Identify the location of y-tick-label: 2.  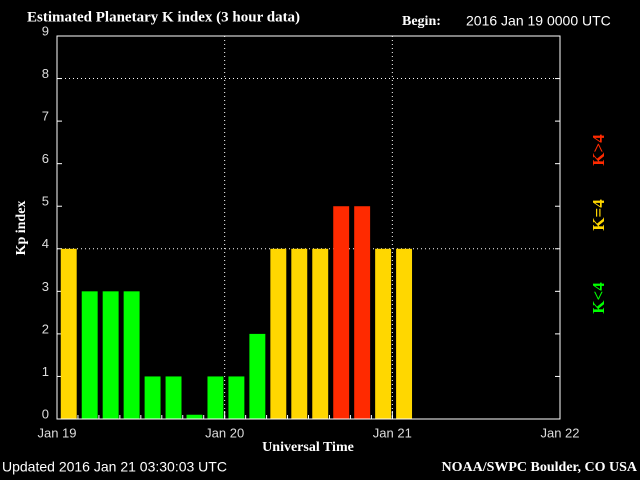
(45, 328).